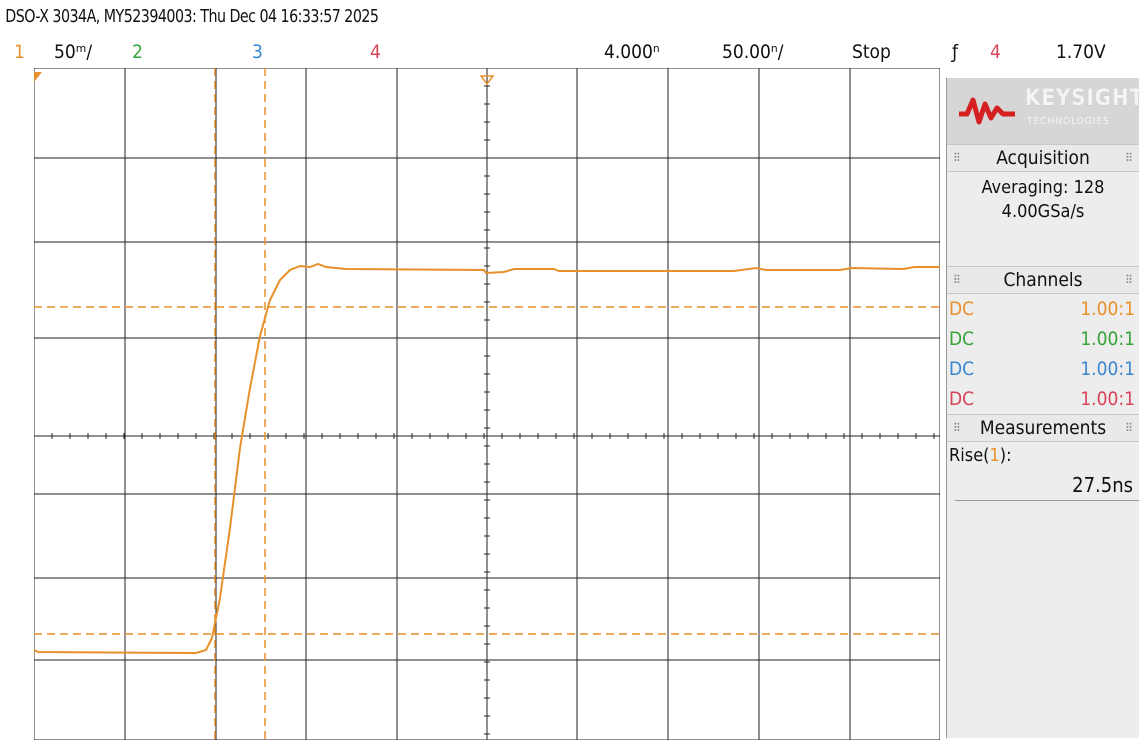 The height and width of the screenshot is (740, 1140). Describe the element at coordinates (38, 77) in the screenshot. I see `channel-1-ground-marker` at that location.